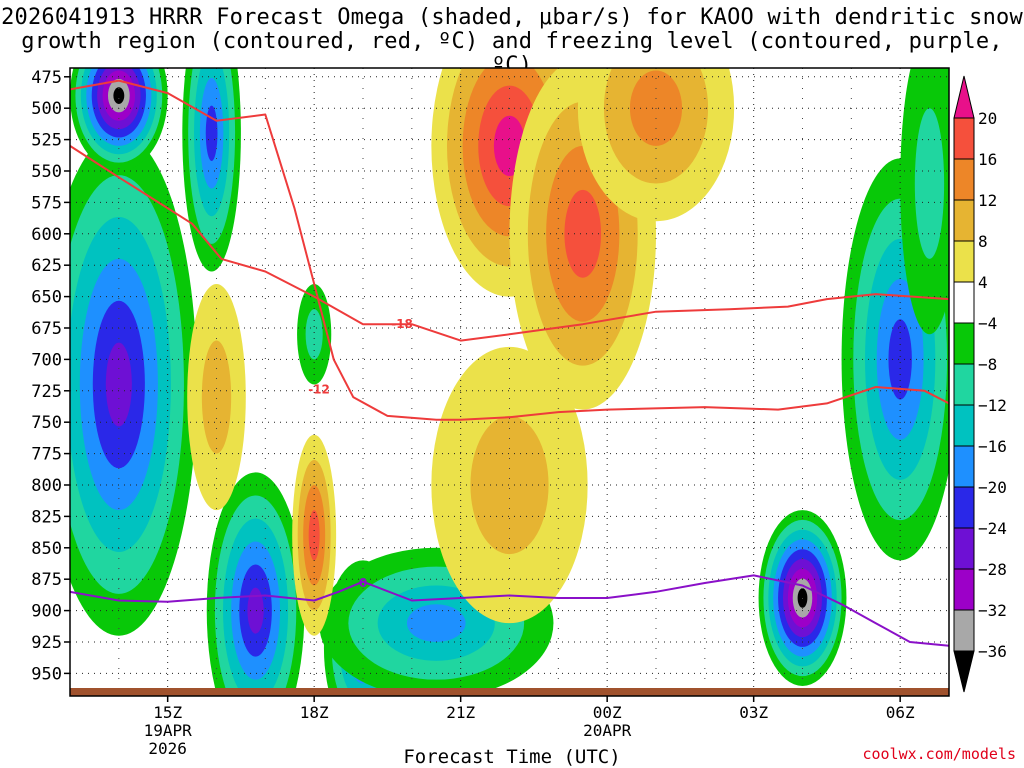  I want to click on x-tick-sublabel-20APR: 20APR, so click(607, 730).